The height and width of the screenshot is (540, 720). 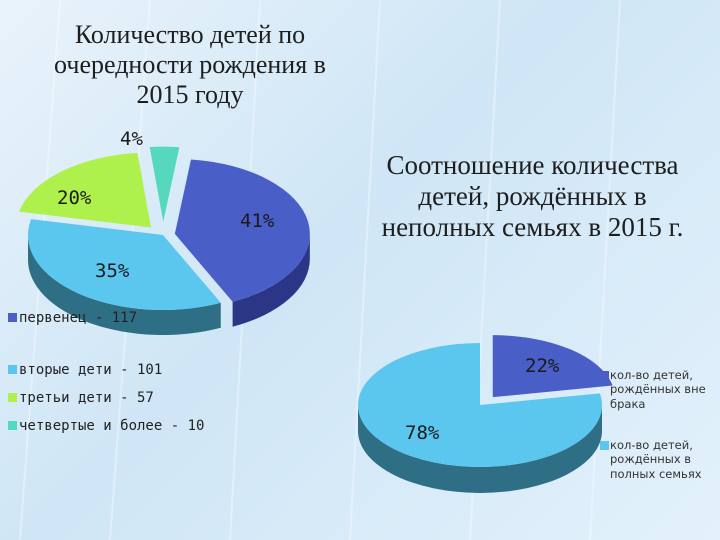 What do you see at coordinates (542, 366) in the screenshot?
I see `pie2-label-outside: 22%` at bounding box center [542, 366].